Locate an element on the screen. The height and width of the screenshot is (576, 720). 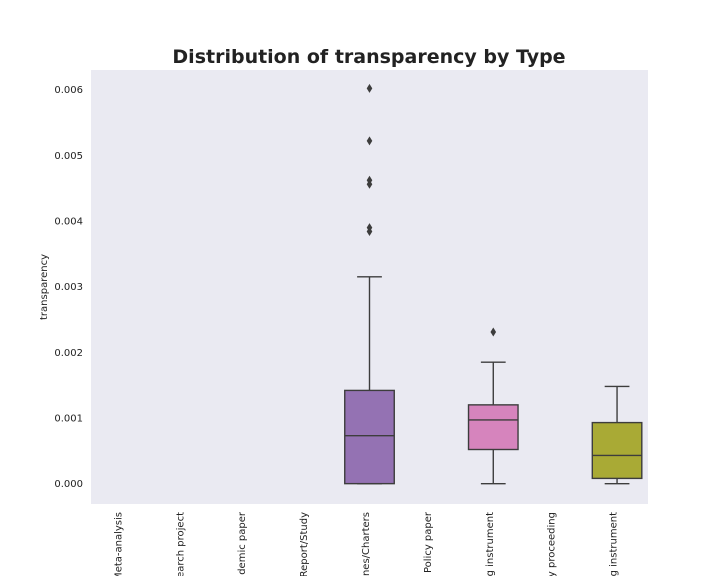
x-tick-label: Policy paper is located at coordinates (428, 542).